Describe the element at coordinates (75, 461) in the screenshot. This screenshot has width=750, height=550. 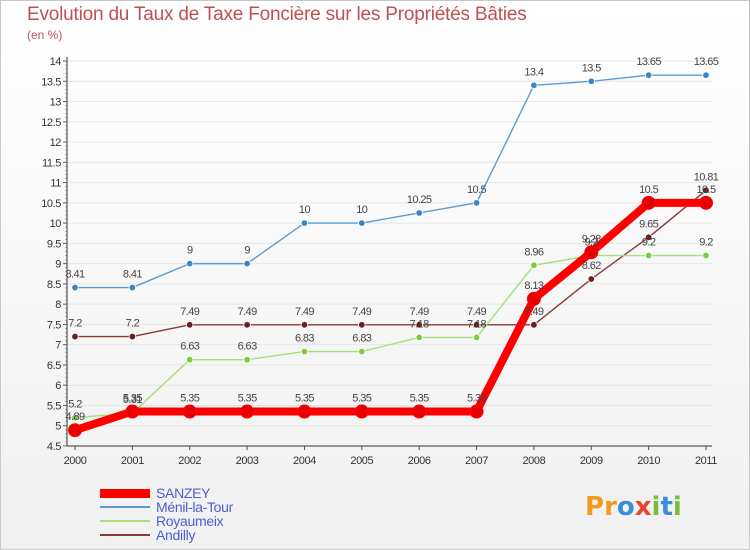
I see `x-tick-label: 2000` at that location.